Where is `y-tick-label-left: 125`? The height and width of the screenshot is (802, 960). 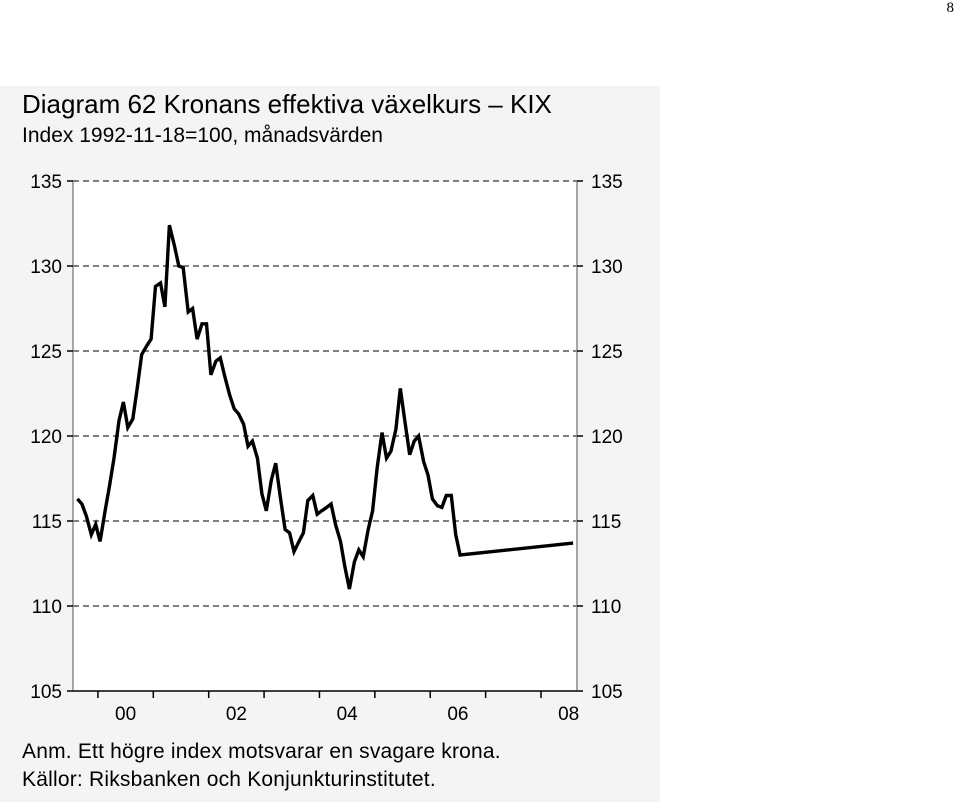
y-tick-label-left: 125 is located at coordinates (46, 352).